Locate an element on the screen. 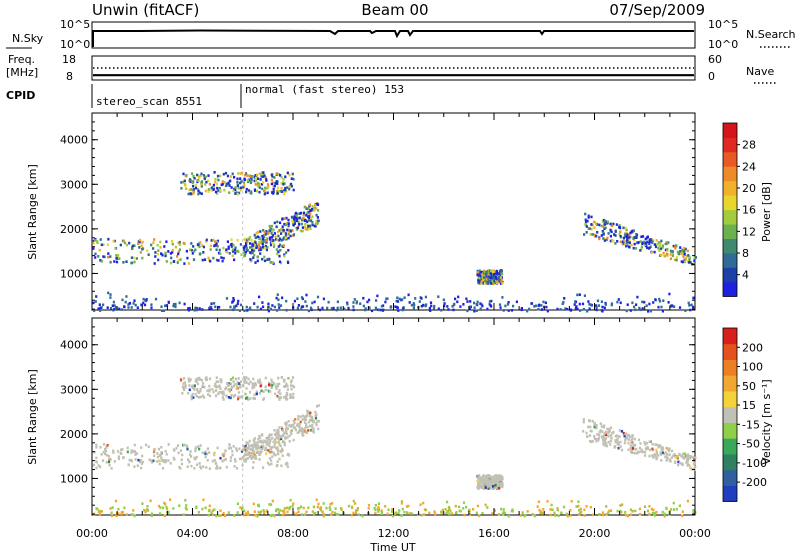 Image resolution: width=800 pixels, height=558 pixels. time-tick-label: 20:00 is located at coordinates (595, 533).